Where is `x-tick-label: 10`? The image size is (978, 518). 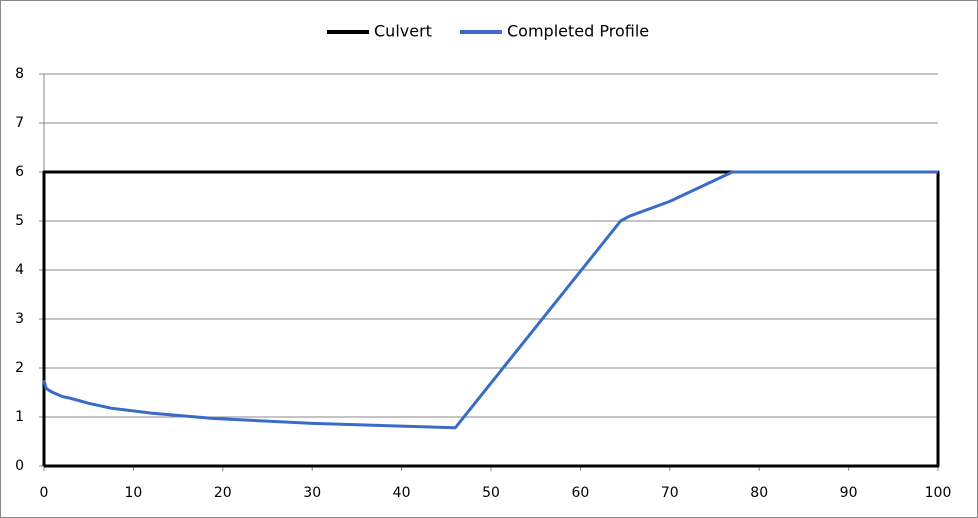
x-tick-label: 10 is located at coordinates (133, 493).